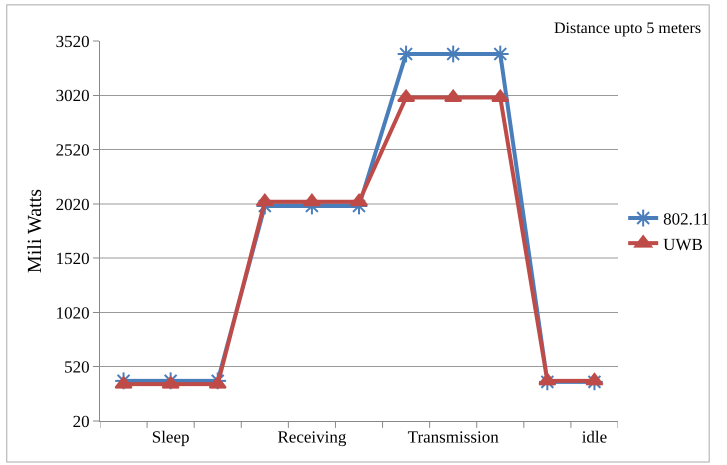 The height and width of the screenshot is (465, 727). I want to click on y-tick-label: 1020, so click(73, 312).